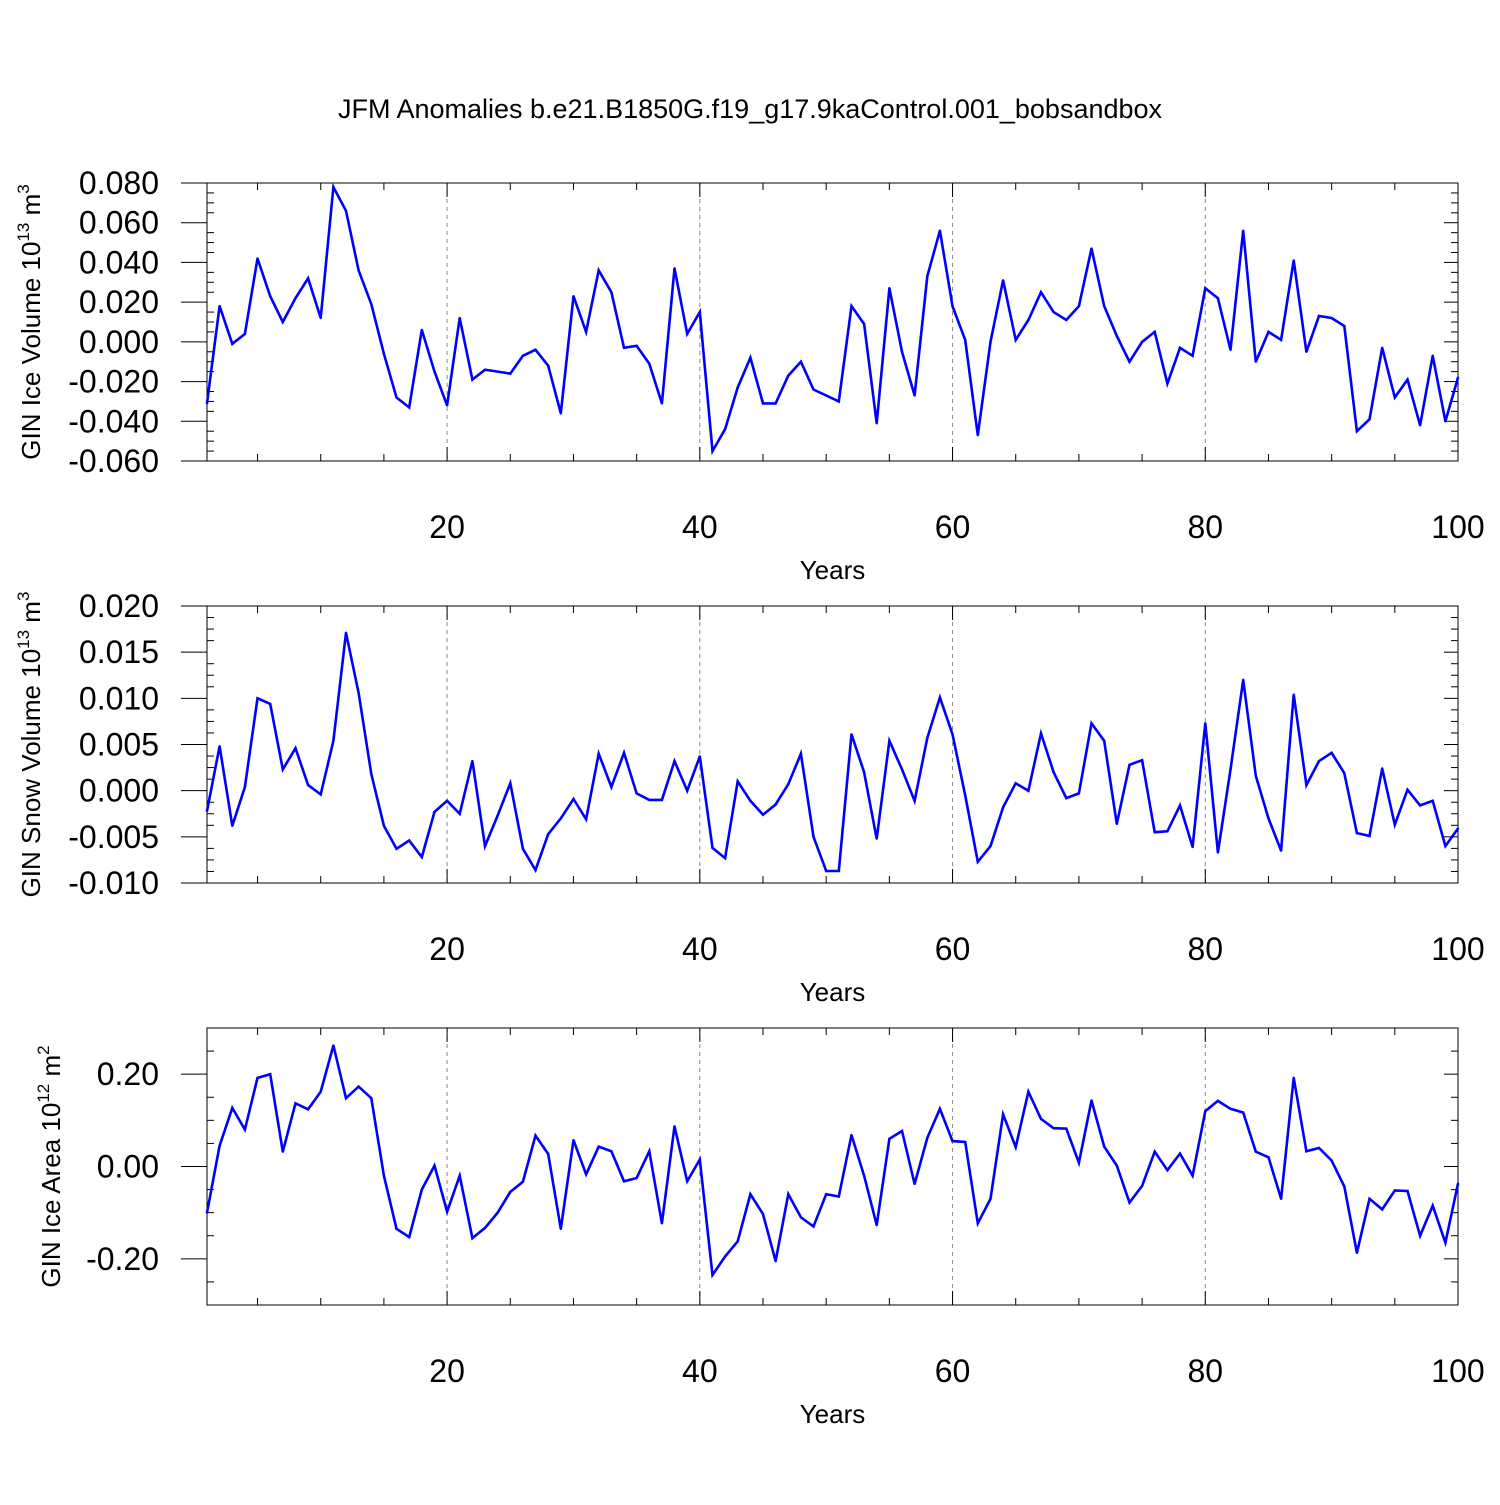  What do you see at coordinates (51, 1195) in the screenshot?
I see `y-label-text: GIN Ice Area 10` at bounding box center [51, 1195].